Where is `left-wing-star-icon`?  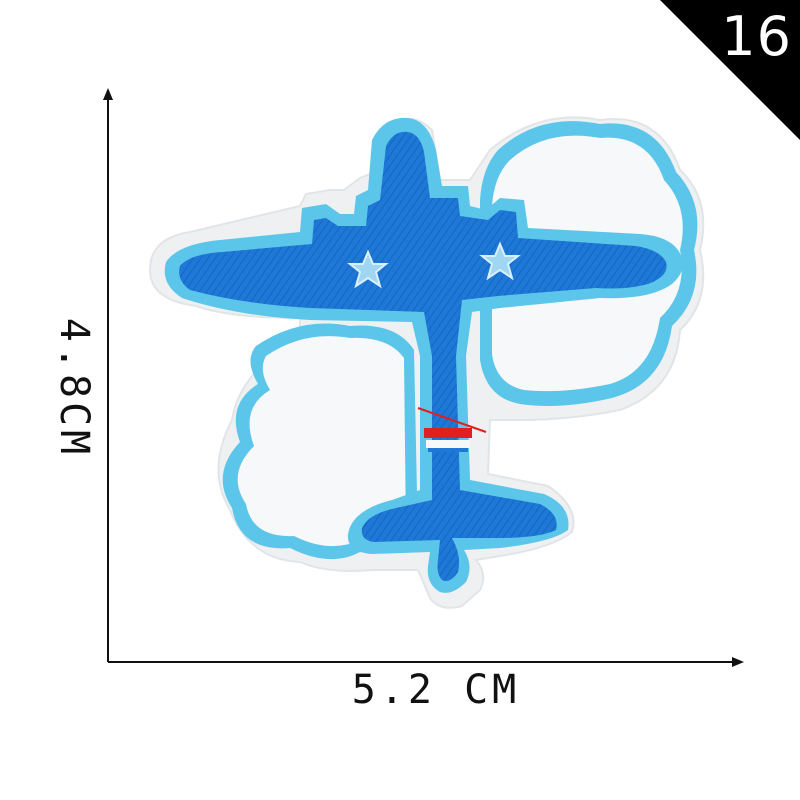
left-wing-star-icon is located at coordinates (368, 269).